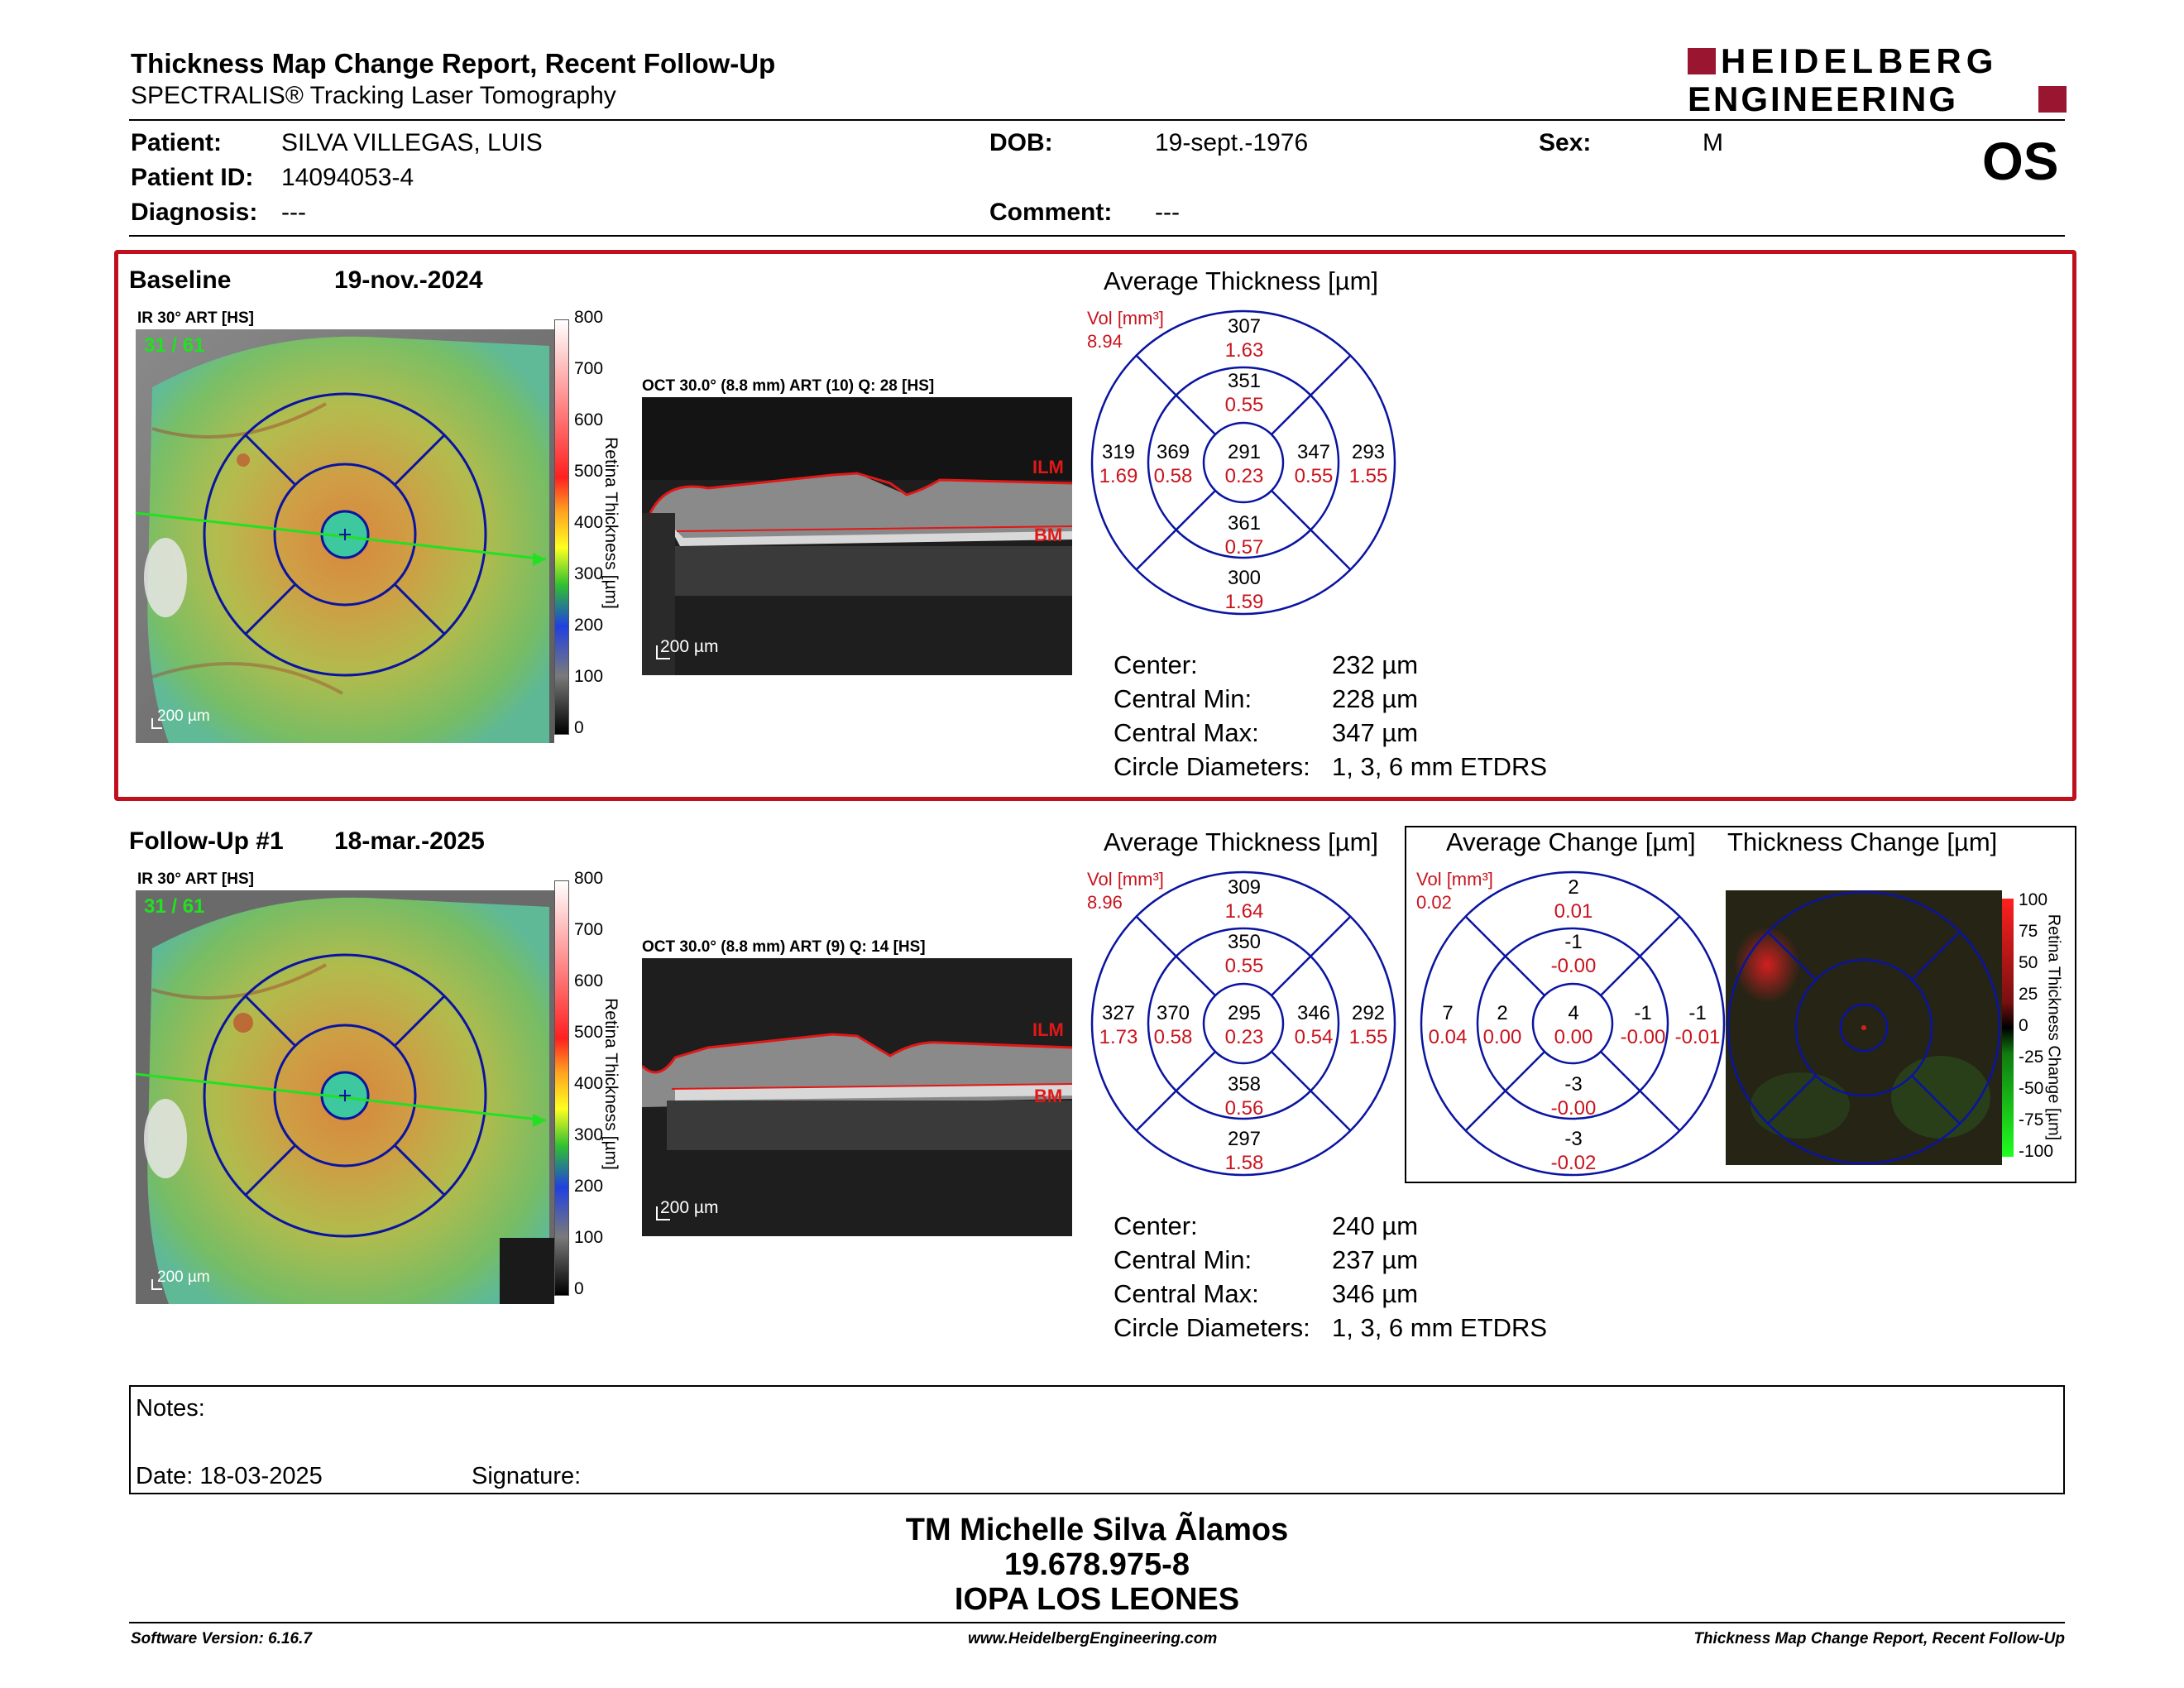  I want to click on followup-etdrs-grid, so click(1243, 1025).